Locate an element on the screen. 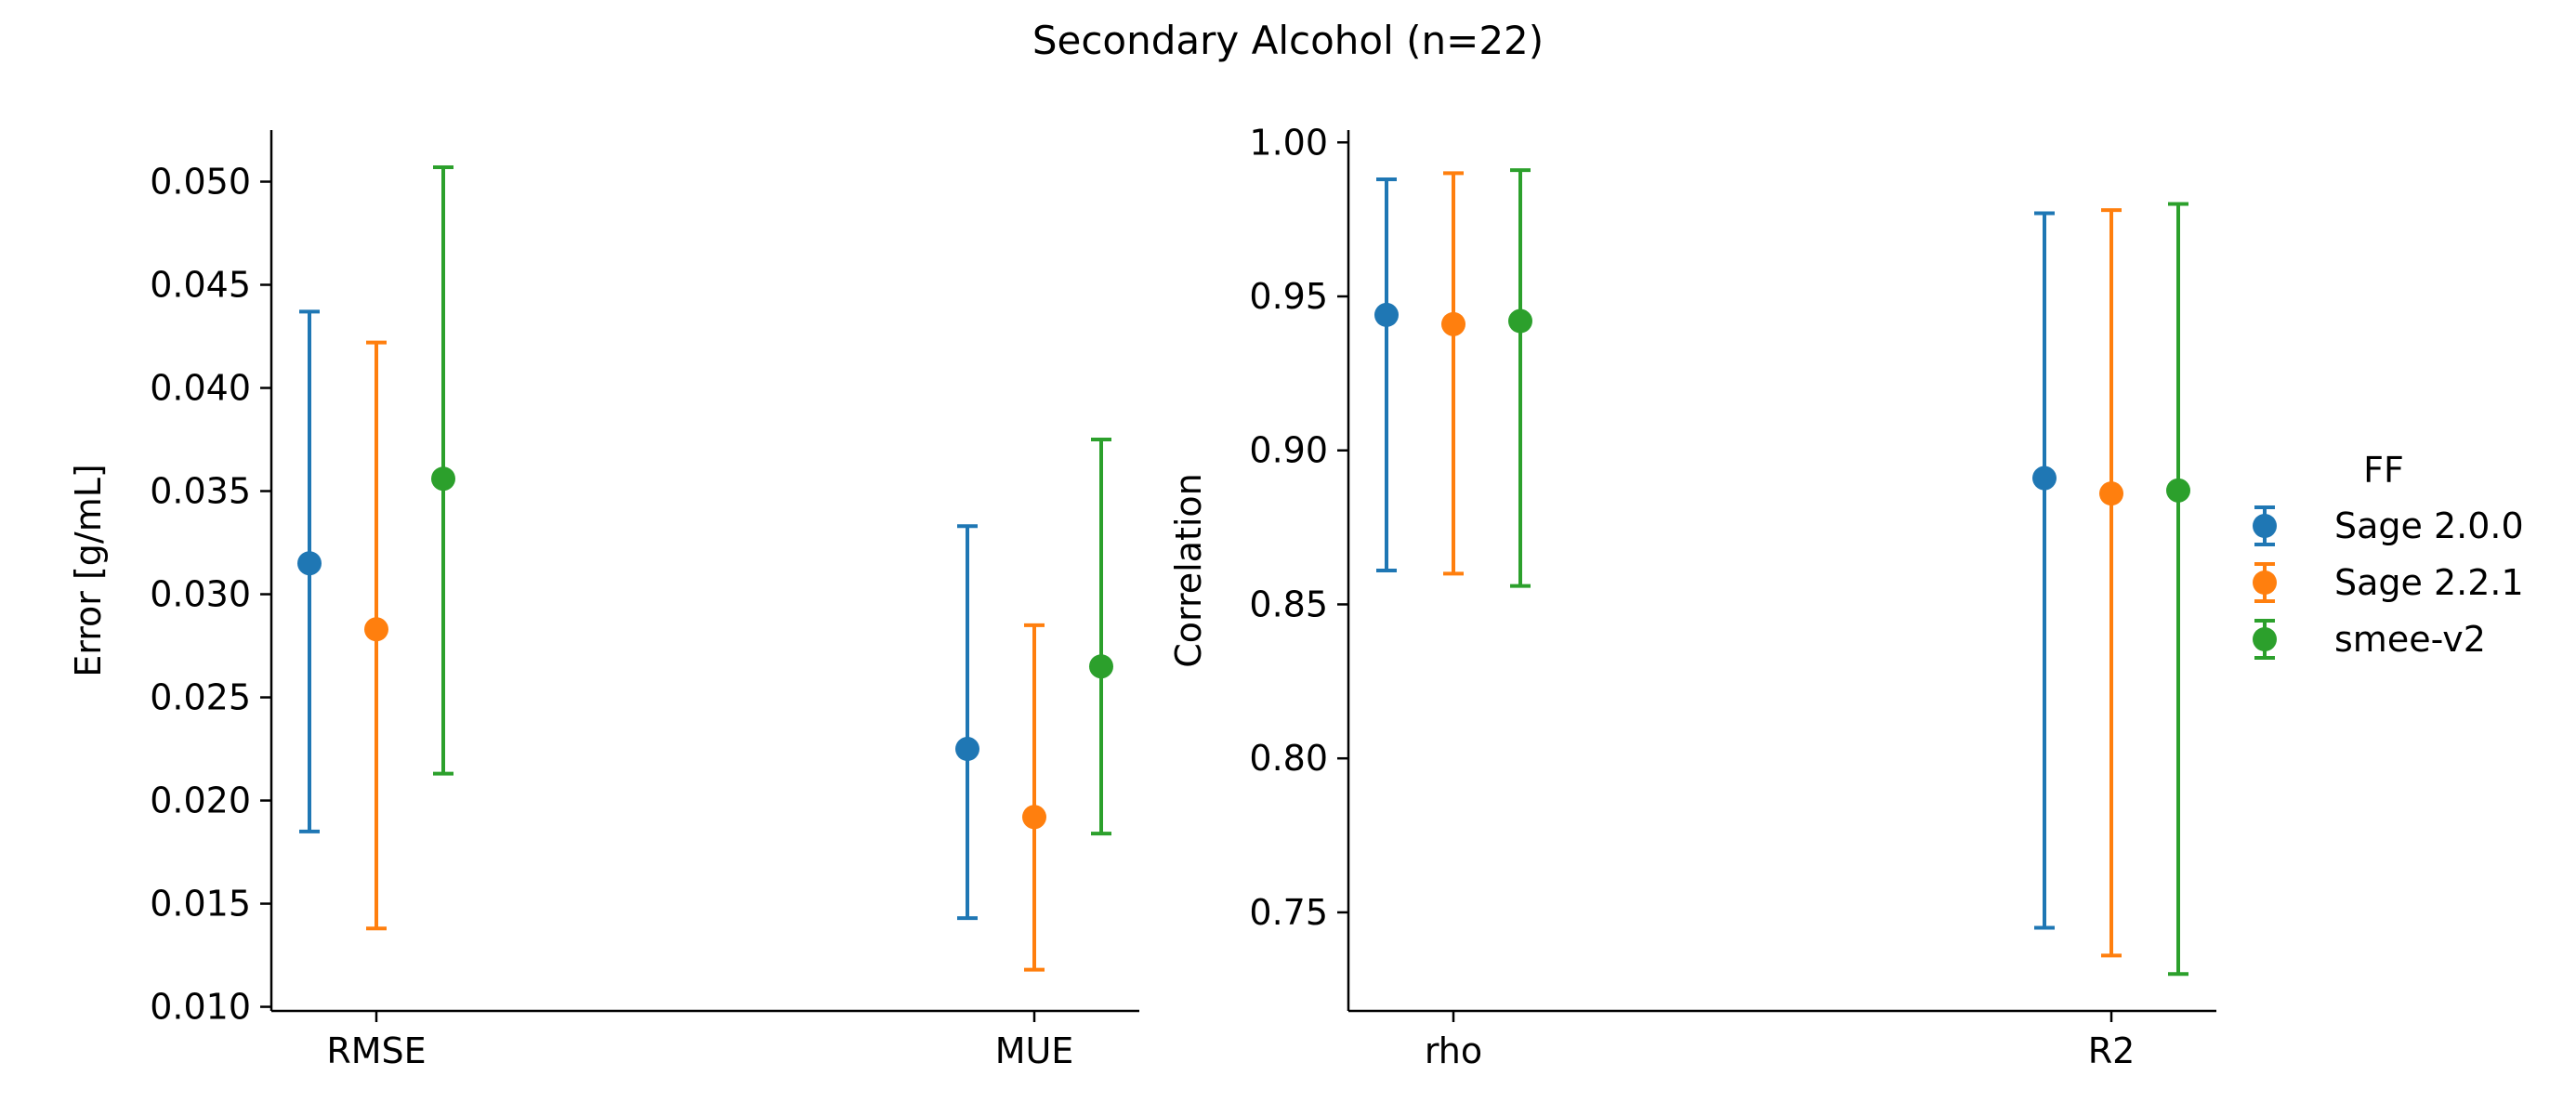  error-y-axis-label: Error [g/mL] is located at coordinates (88, 570).